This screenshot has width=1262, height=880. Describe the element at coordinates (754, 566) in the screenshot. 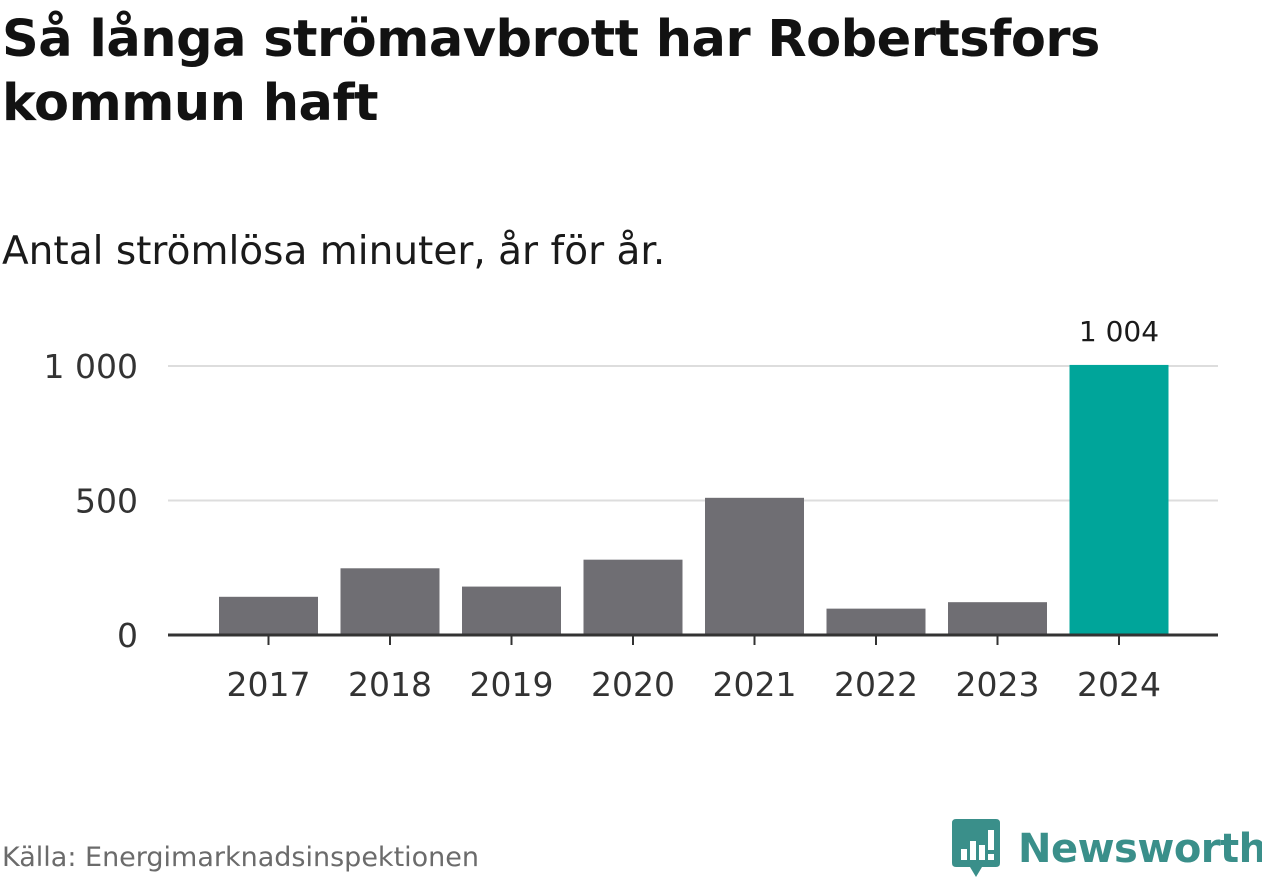

I see `bar-2021` at that location.